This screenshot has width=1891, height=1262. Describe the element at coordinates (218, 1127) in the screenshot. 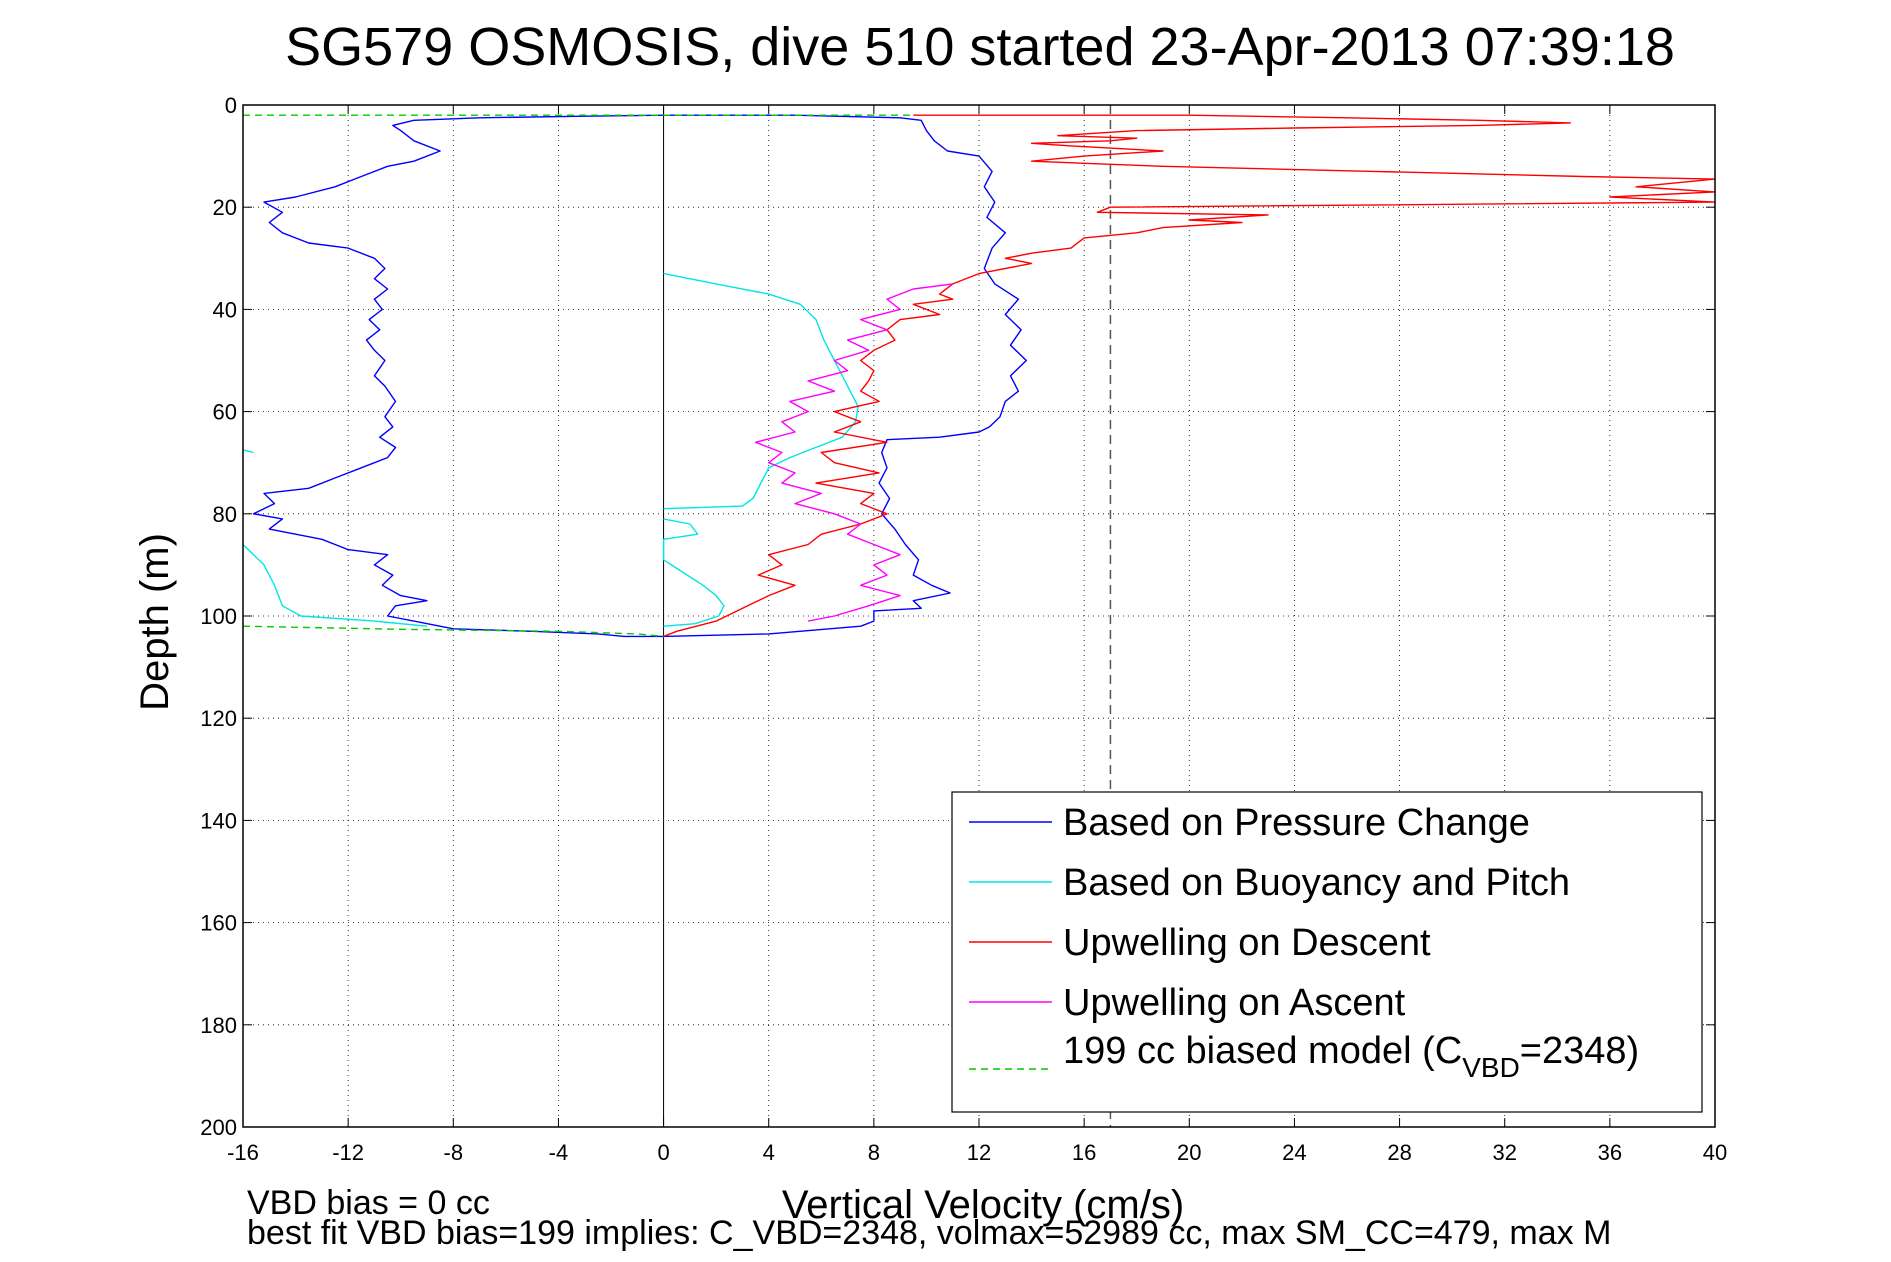

I see `y-tick-label: 200` at that location.